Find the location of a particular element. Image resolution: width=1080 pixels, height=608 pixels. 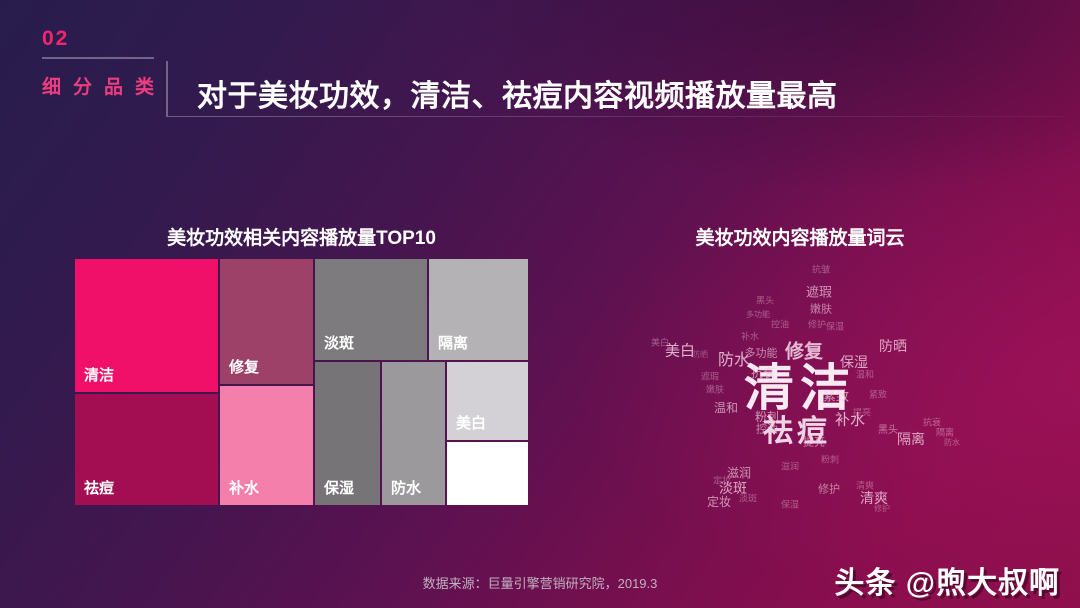

treemap-cell: 补水 is located at coordinates (266, 445).